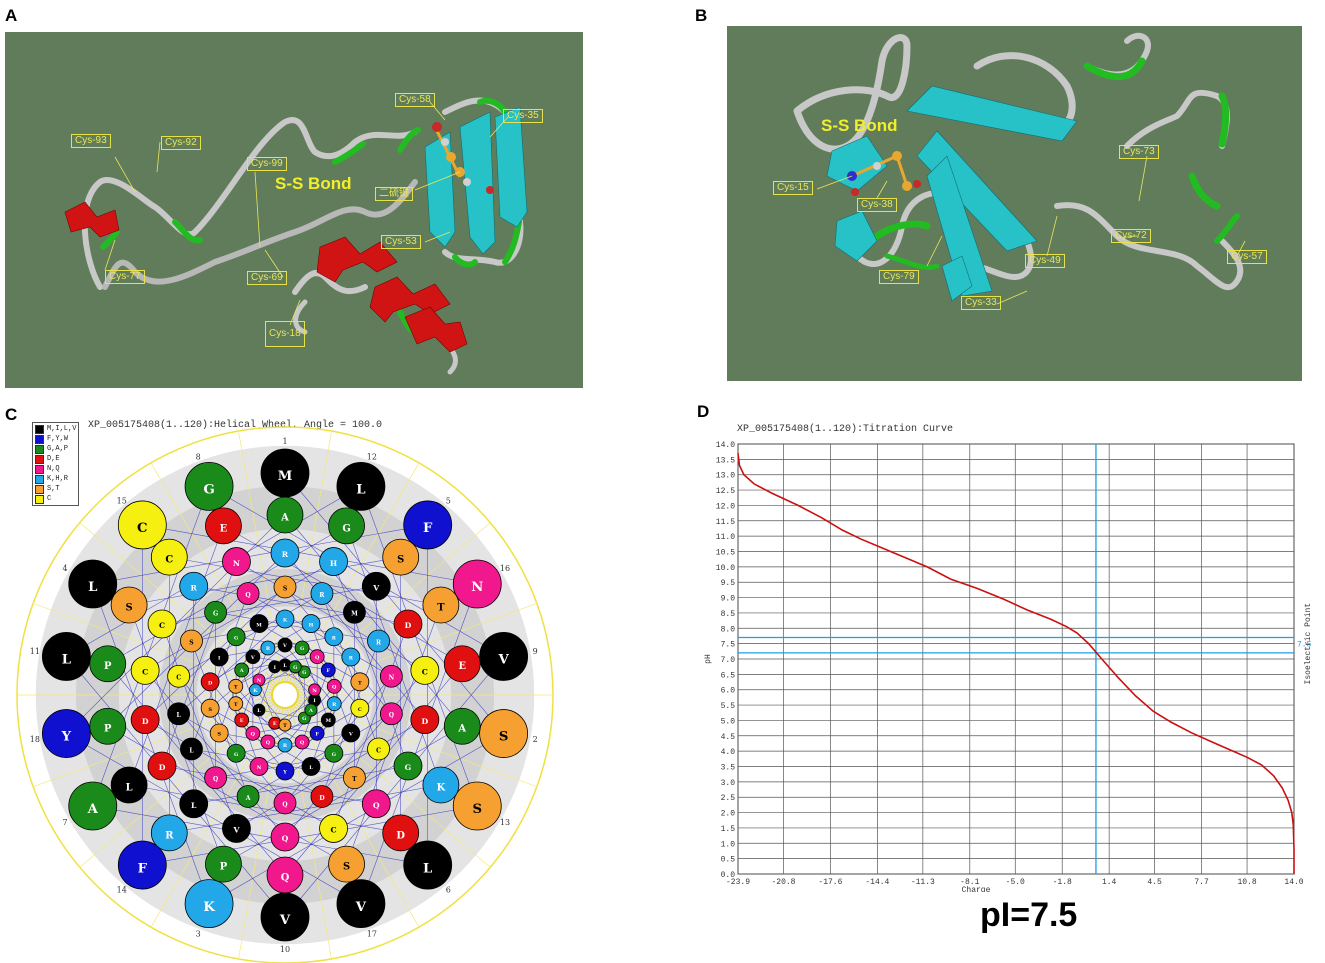 The image size is (1325, 963). Describe the element at coordinates (253, 734) in the screenshot. I see `residue-letter: Q` at that location.